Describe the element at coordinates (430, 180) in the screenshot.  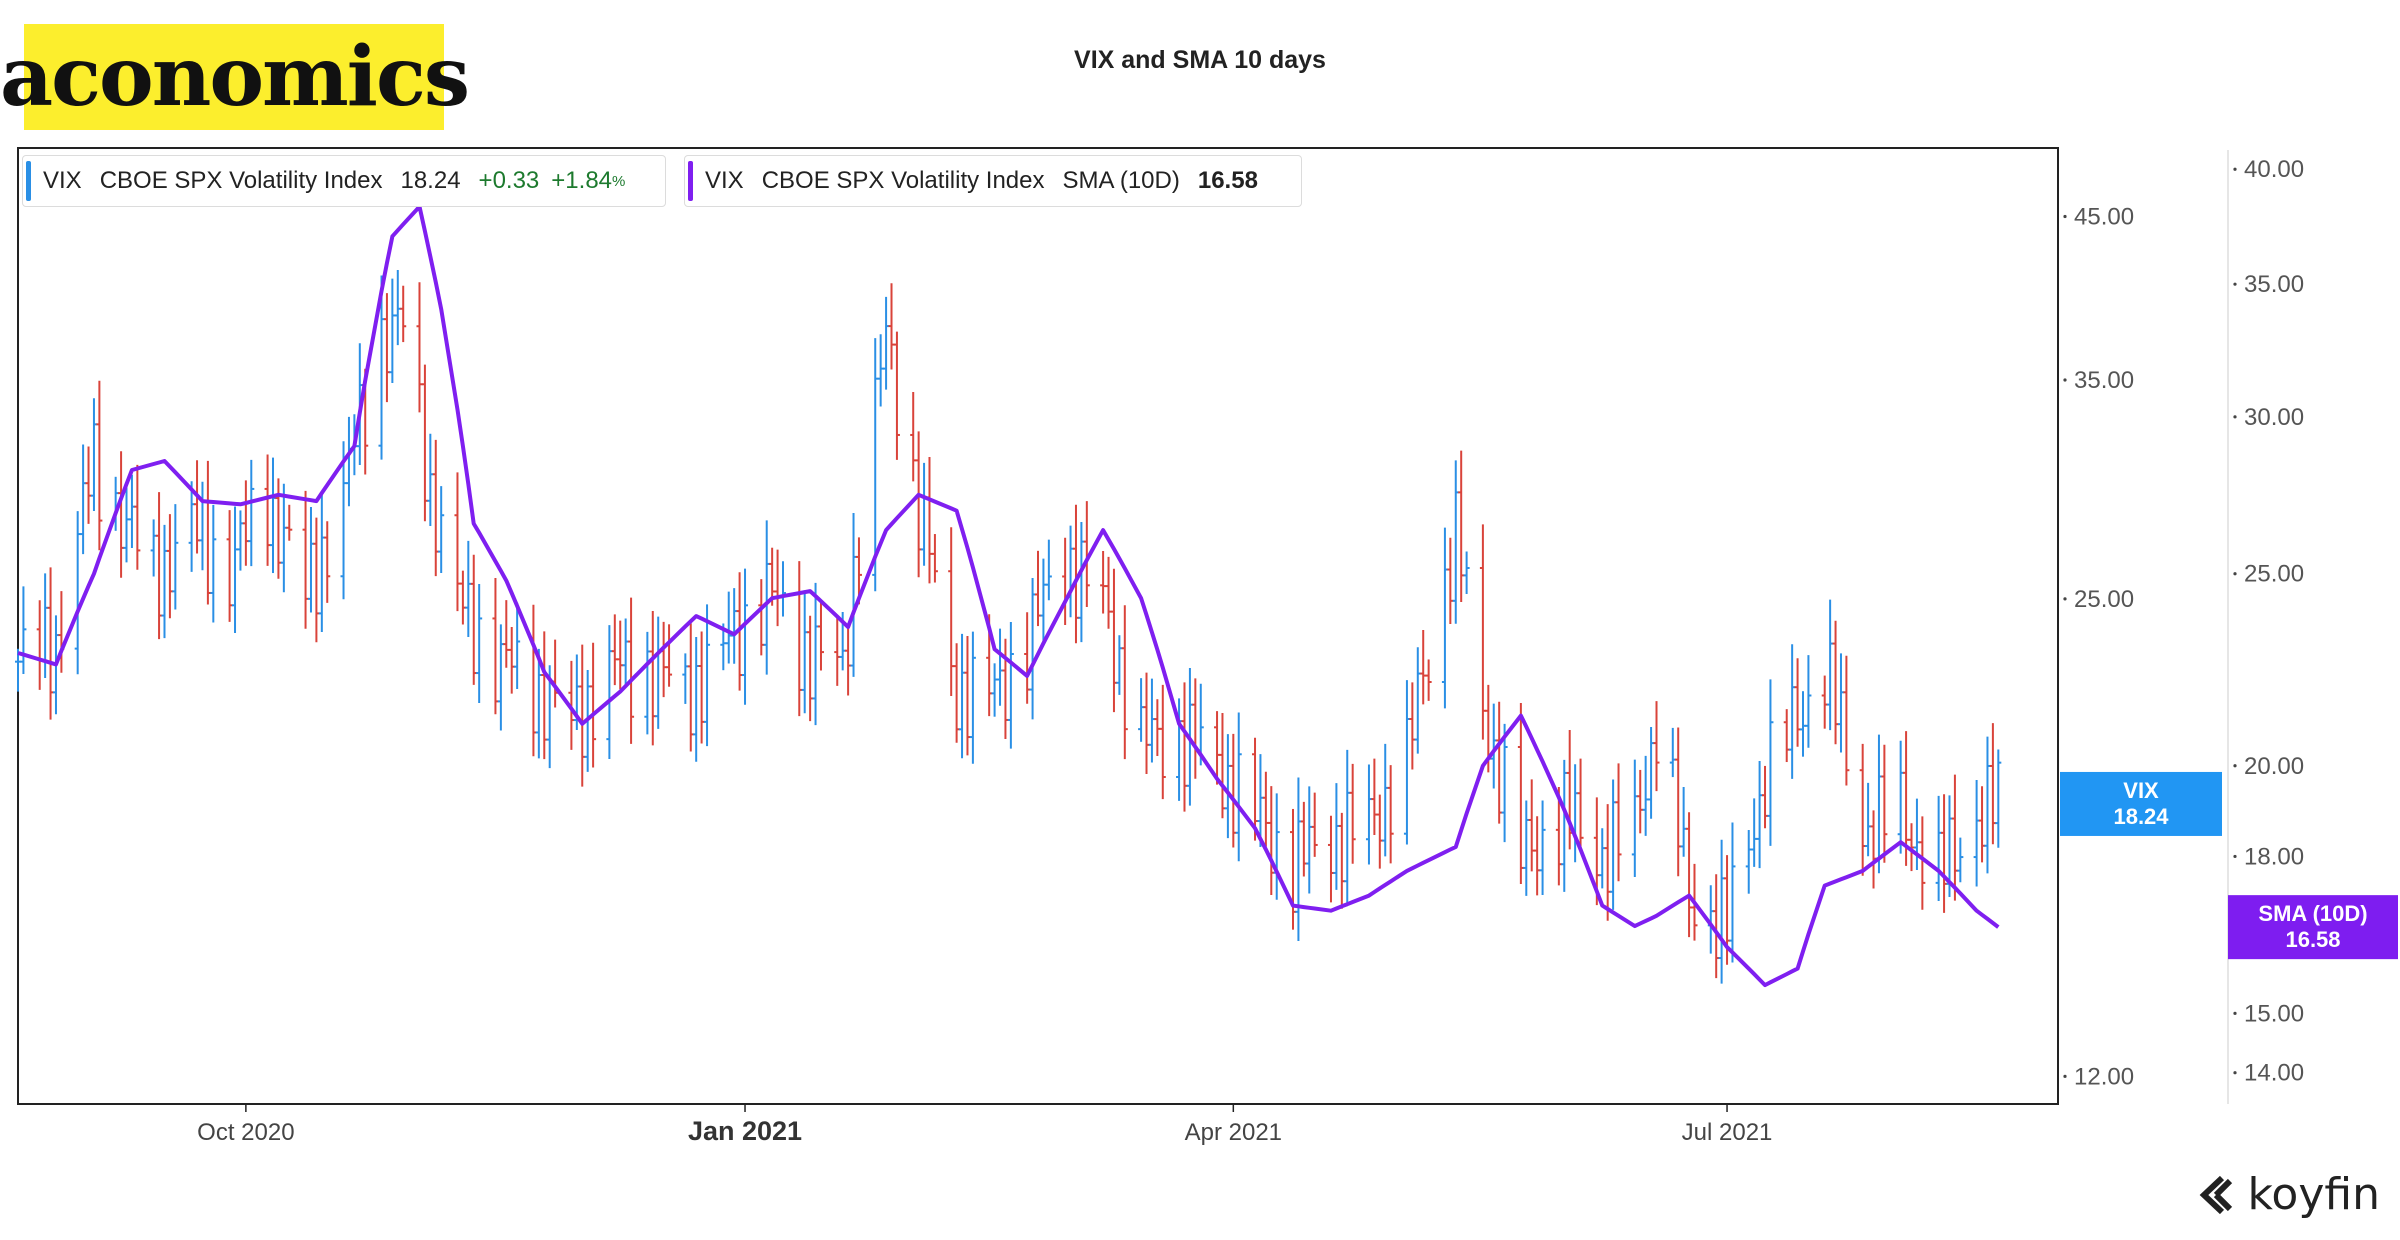
I see `legend-vix-value: 18.24` at that location.